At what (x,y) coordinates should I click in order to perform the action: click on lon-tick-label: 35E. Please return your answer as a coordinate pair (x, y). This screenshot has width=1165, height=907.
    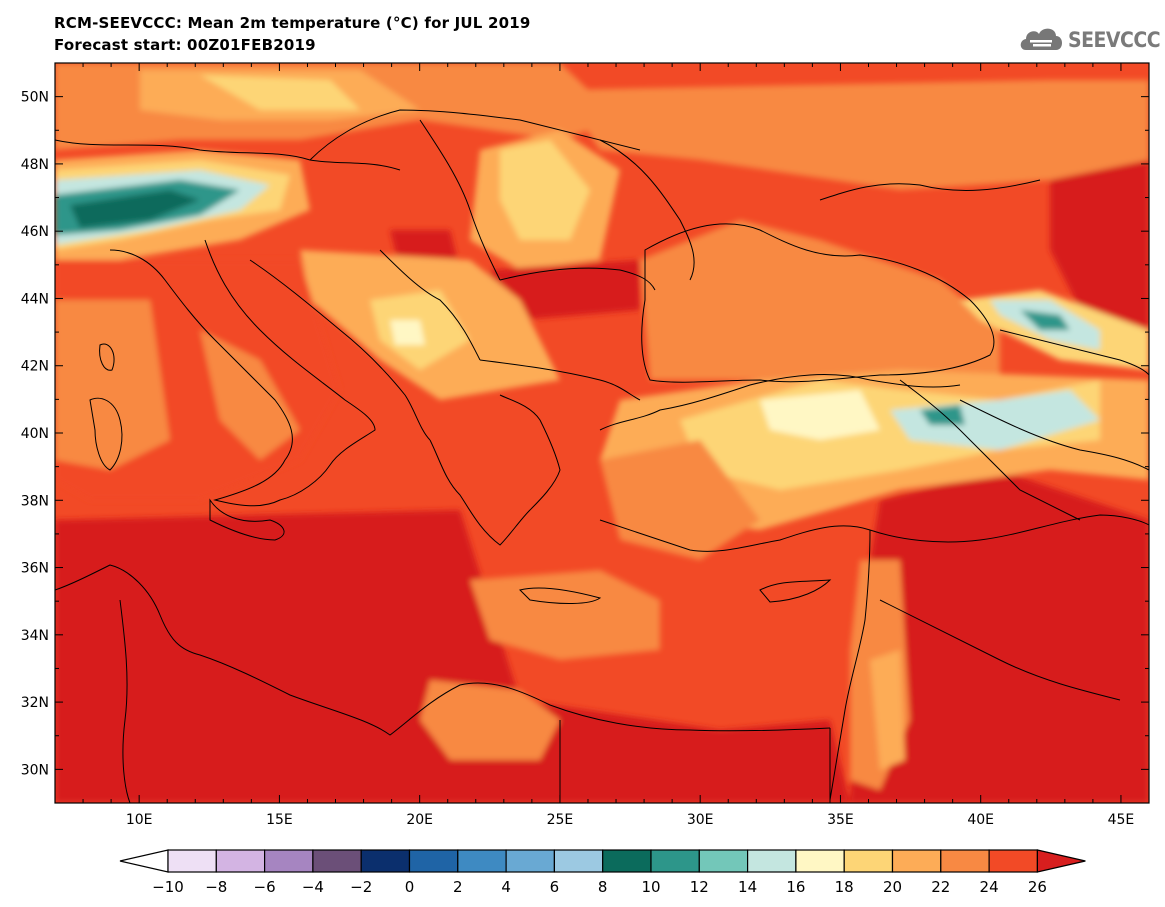
    Looking at the image, I should click on (840, 820).